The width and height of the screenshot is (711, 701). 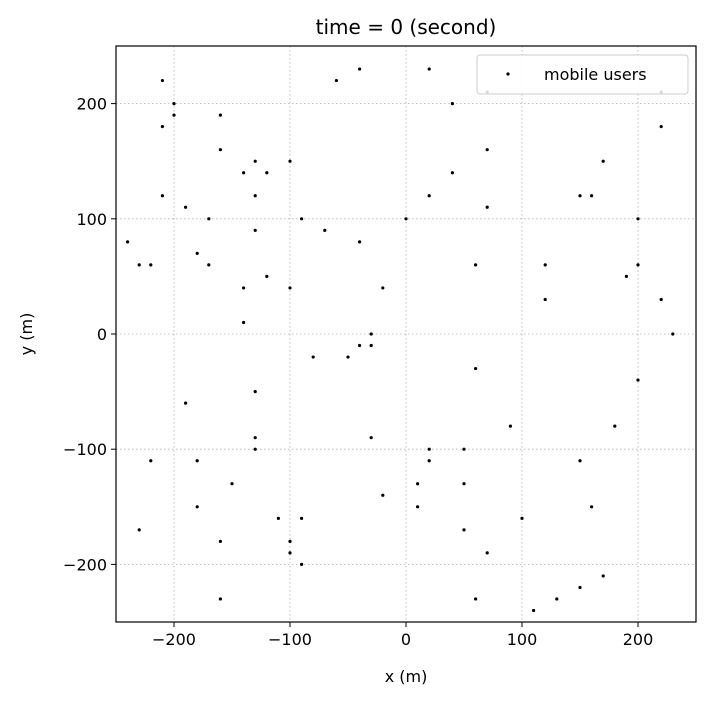 What do you see at coordinates (91, 104) in the screenshot?
I see `y-tick-label: 200` at bounding box center [91, 104].